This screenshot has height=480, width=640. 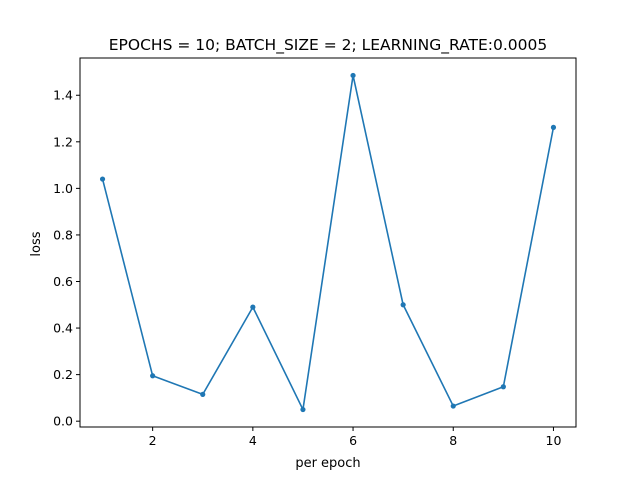 What do you see at coordinates (63, 281) in the screenshot?
I see `y-tick-label: 0.6` at bounding box center [63, 281].